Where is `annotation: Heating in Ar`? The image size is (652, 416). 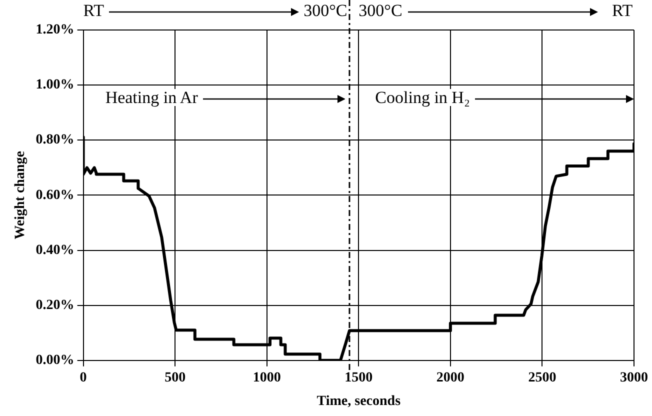
annotation: Heating in Ar is located at coordinates (151, 98).